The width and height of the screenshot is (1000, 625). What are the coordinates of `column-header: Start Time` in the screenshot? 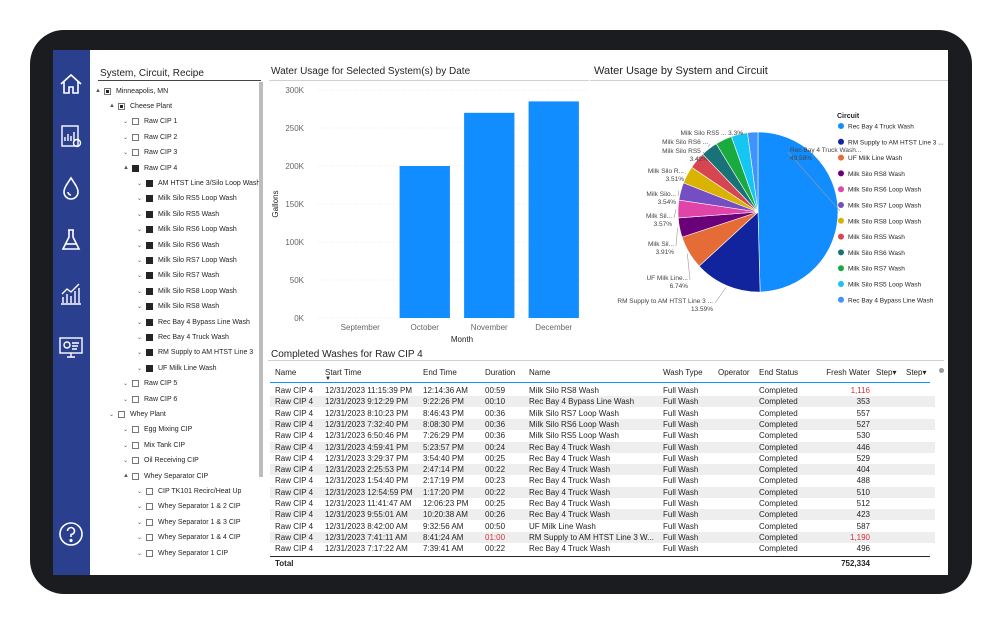 It's located at (343, 372).